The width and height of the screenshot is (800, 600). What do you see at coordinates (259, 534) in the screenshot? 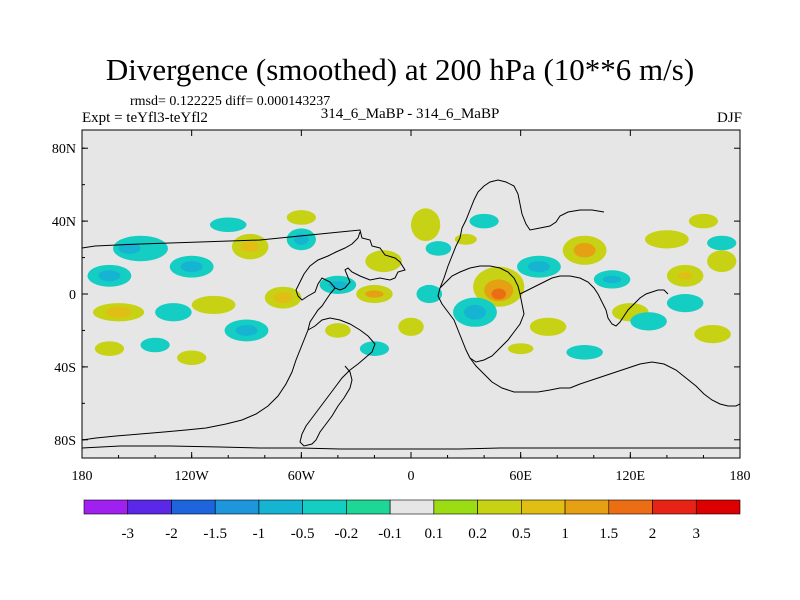
I see `colorbar-label-3: -1` at bounding box center [259, 534].